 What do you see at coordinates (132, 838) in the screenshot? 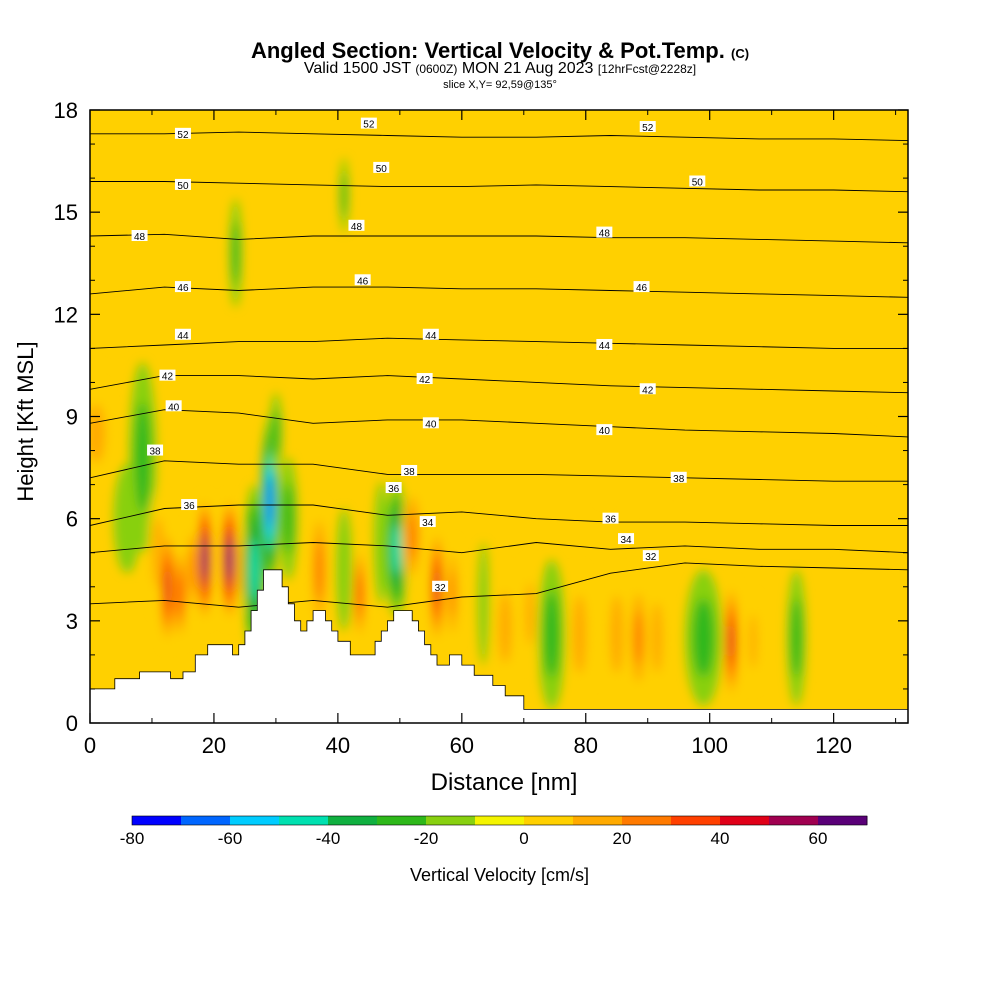
I see `colorbar-tick-label: -80` at bounding box center [132, 838].